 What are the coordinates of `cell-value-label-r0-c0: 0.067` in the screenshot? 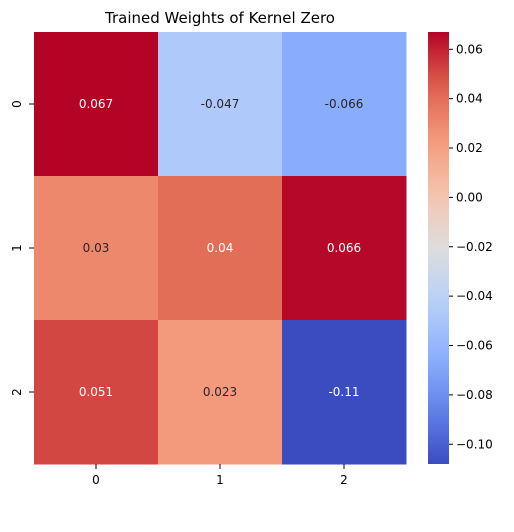 It's located at (96, 104).